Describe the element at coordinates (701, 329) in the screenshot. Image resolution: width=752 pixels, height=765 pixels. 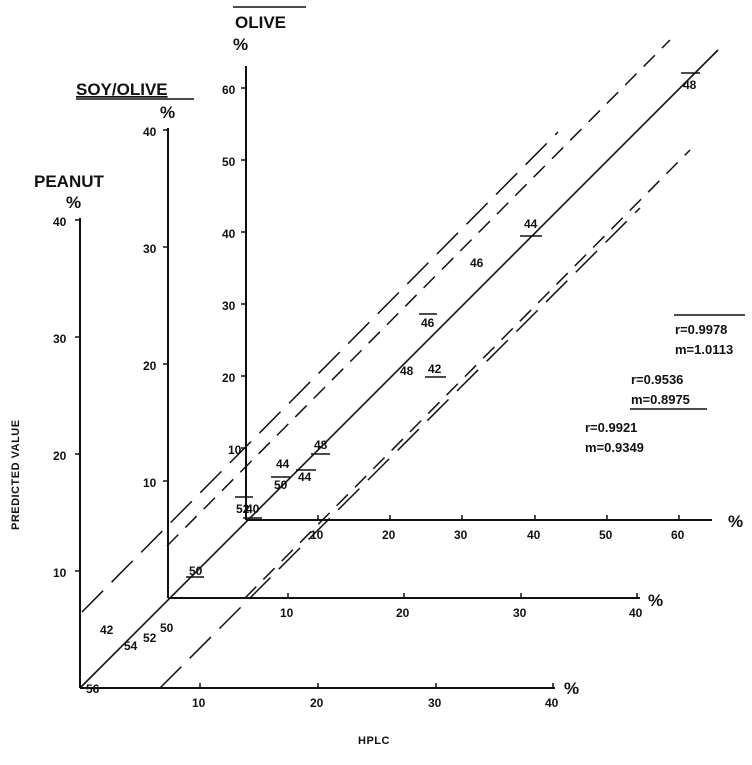
I see `olive-r-value: r=0.9978` at that location.